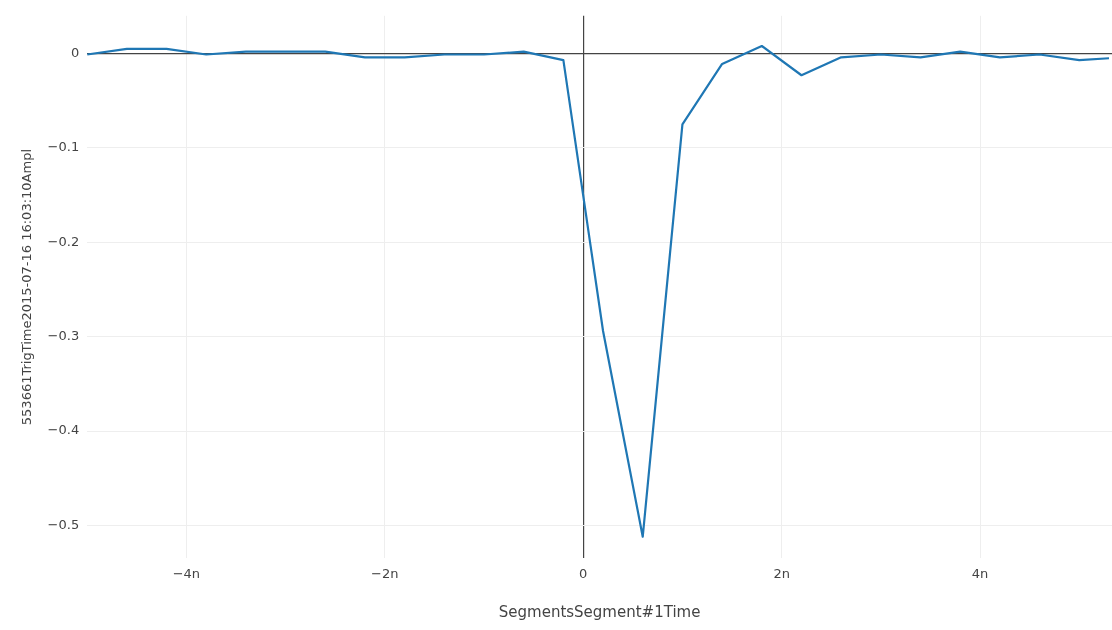 This screenshot has height=630, width=1112. Describe the element at coordinates (583, 573) in the screenshot. I see `x-tick-label: 0` at that location.